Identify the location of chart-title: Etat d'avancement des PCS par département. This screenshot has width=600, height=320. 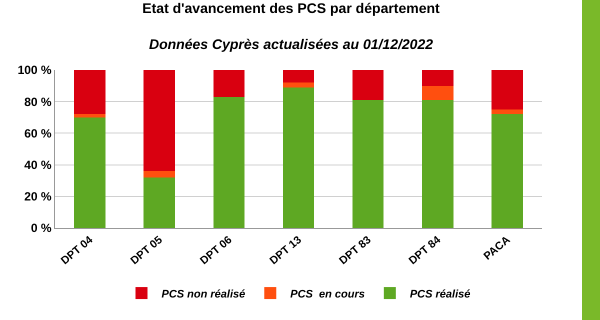
(291, 8).